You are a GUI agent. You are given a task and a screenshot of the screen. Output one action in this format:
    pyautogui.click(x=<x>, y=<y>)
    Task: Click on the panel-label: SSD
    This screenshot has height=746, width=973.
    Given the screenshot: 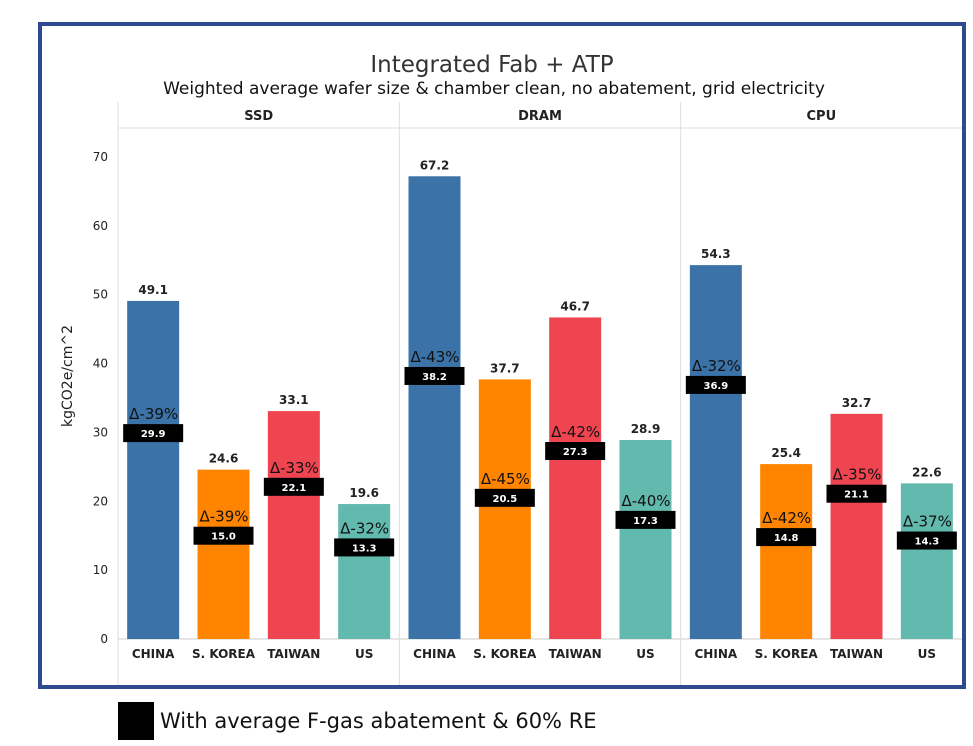 What is the action you would take?
    pyautogui.click(x=258, y=116)
    